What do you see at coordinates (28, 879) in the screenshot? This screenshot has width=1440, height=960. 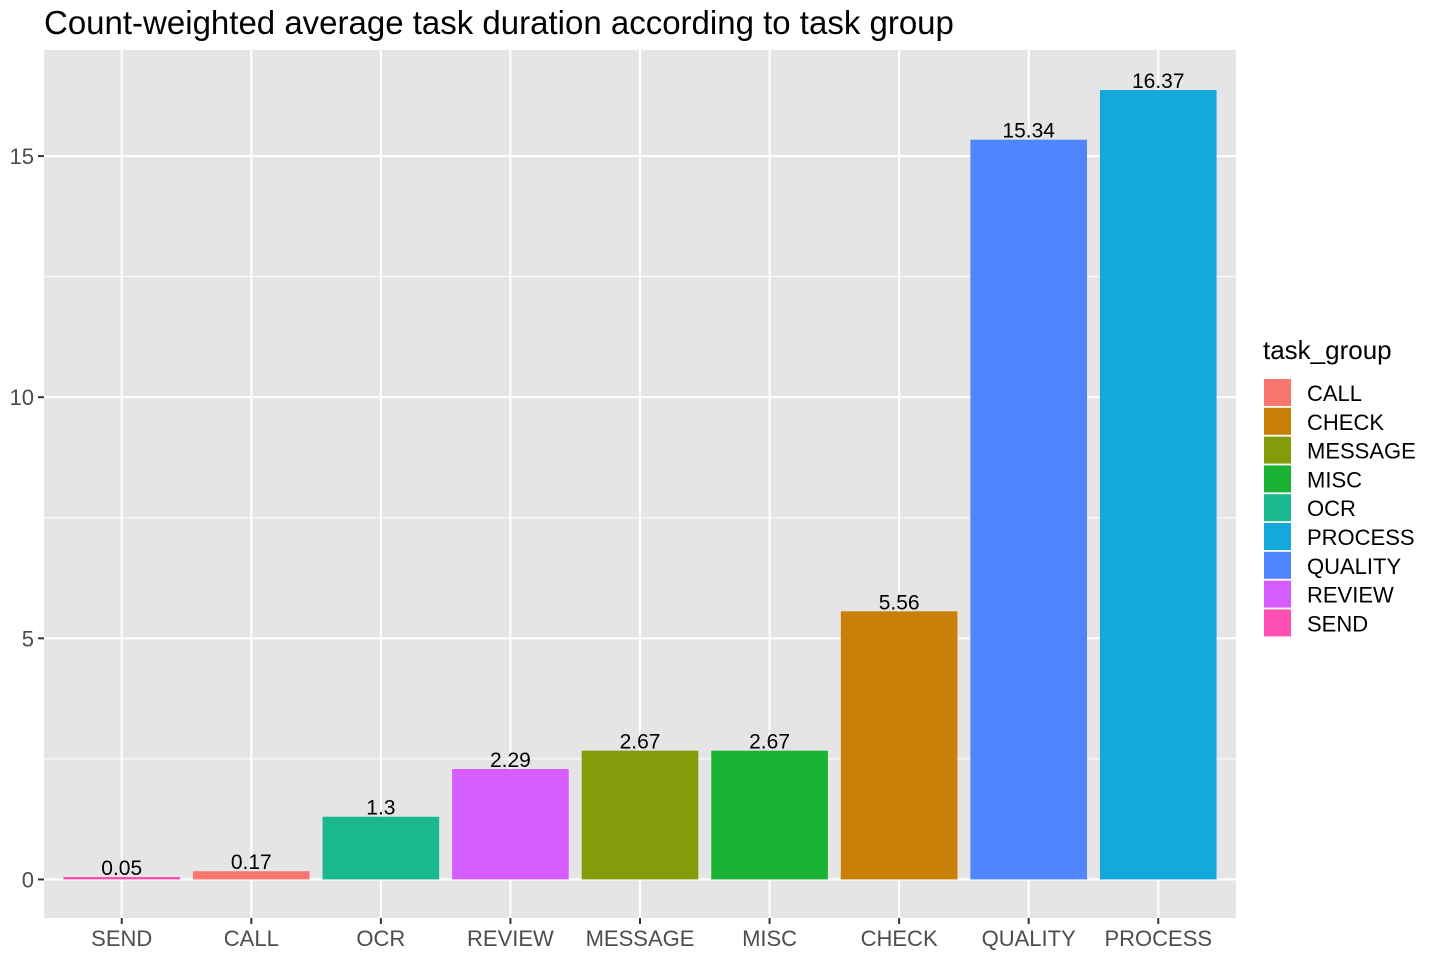 I see `y-tick-label: 0` at bounding box center [28, 879].